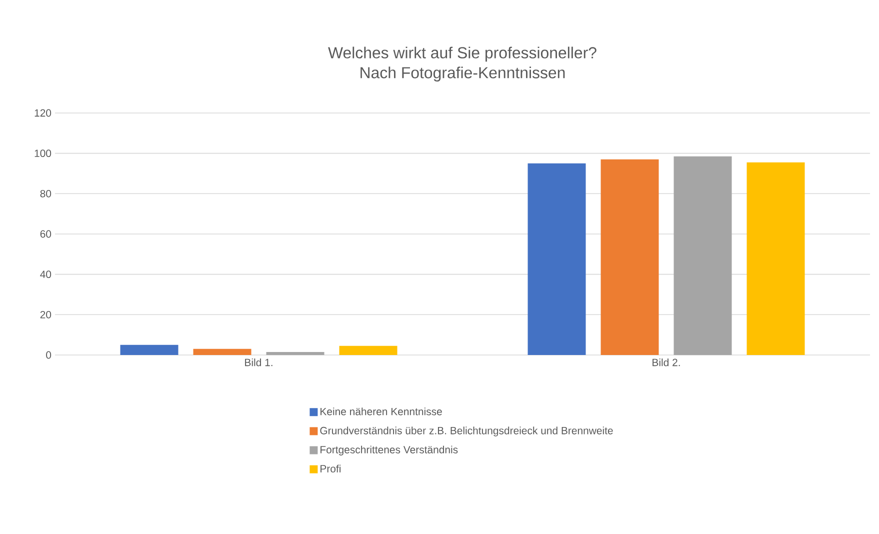 Image resolution: width=879 pixels, height=534 pixels. Describe the element at coordinates (46, 314) in the screenshot. I see `y-tick-label: 20` at that location.